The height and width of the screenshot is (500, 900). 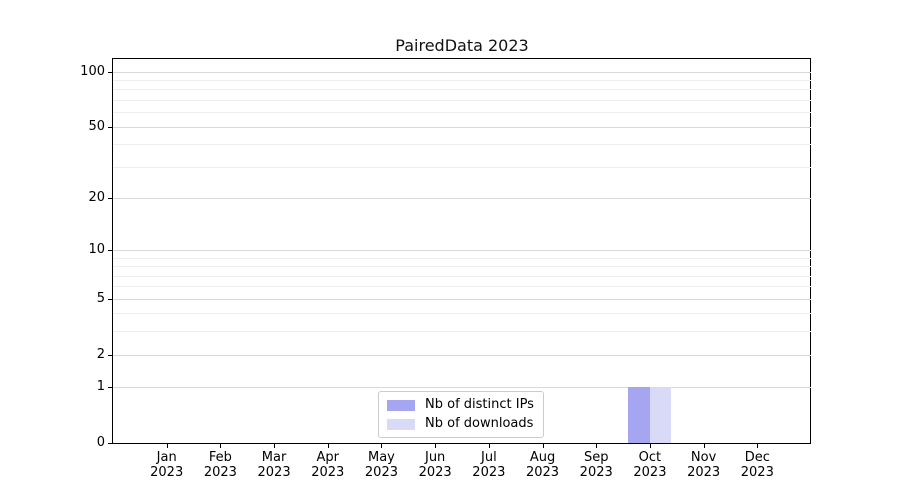 What do you see at coordinates (96, 126) in the screenshot?
I see `y-tick-label: 50` at bounding box center [96, 126].